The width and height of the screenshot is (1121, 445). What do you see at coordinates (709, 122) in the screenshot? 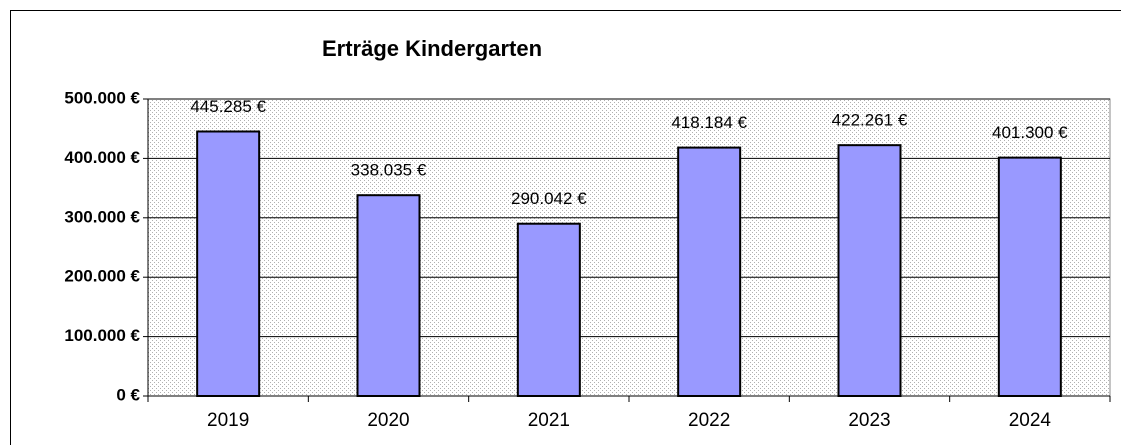
I see `value-label: 418.184 €` at bounding box center [709, 122].